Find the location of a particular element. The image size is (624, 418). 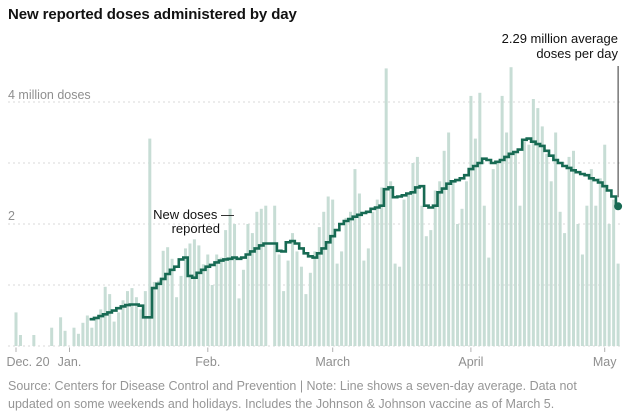

x-label-march: March is located at coordinates (332, 362).